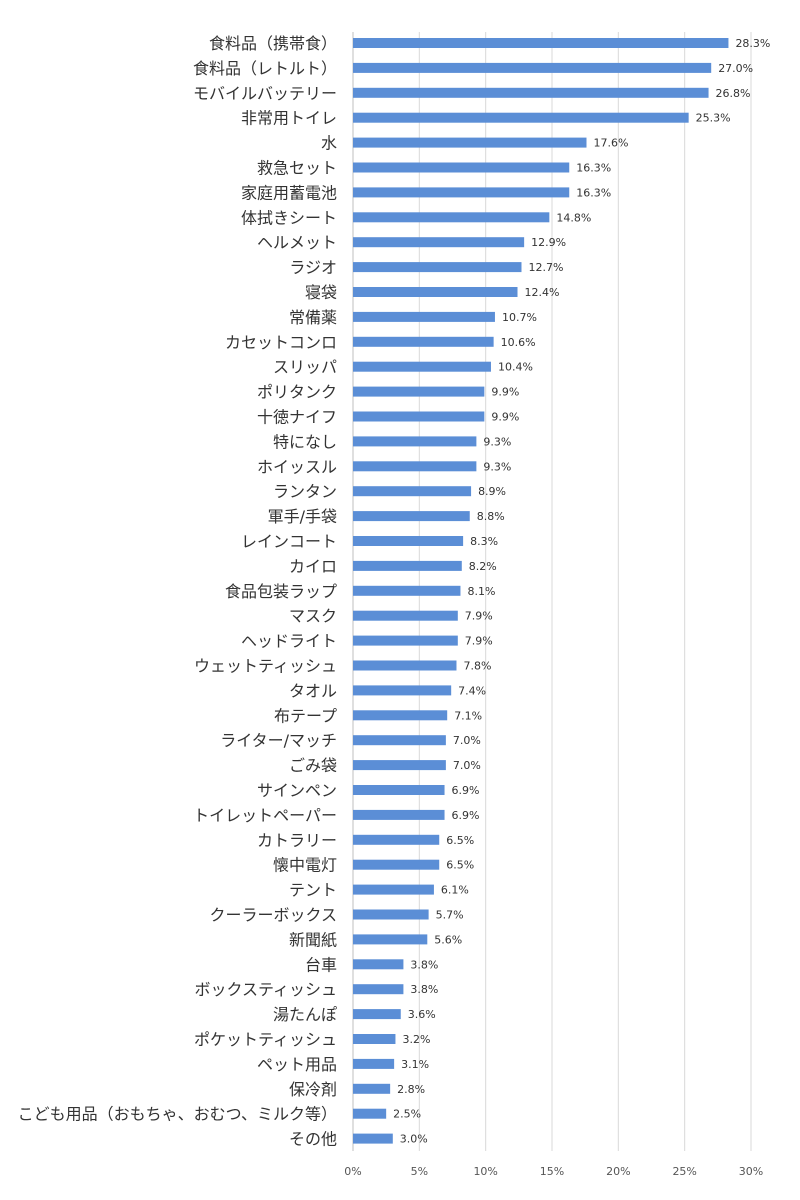  What do you see at coordinates (751, 1171) in the screenshot?
I see `x-tick-label-6: 30%` at bounding box center [751, 1171].